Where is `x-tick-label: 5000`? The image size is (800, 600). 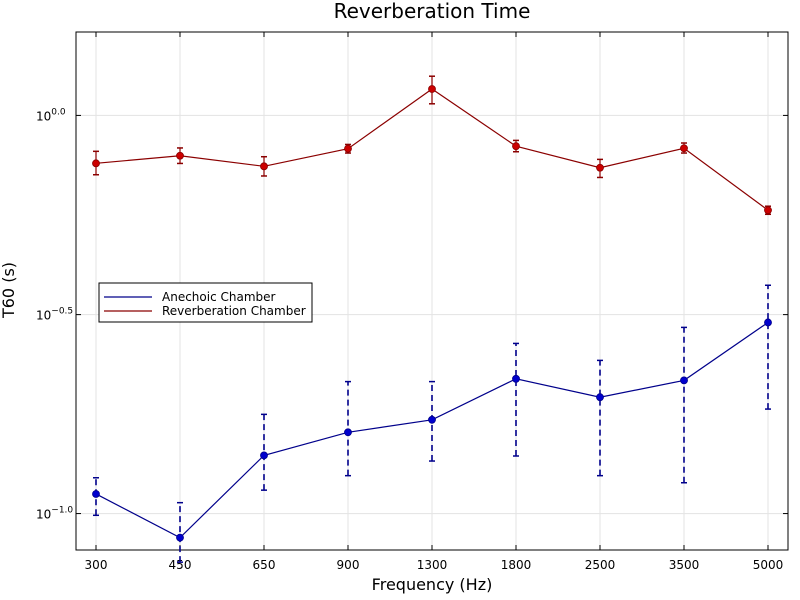 x-tick-label: 5000 is located at coordinates (768, 565).